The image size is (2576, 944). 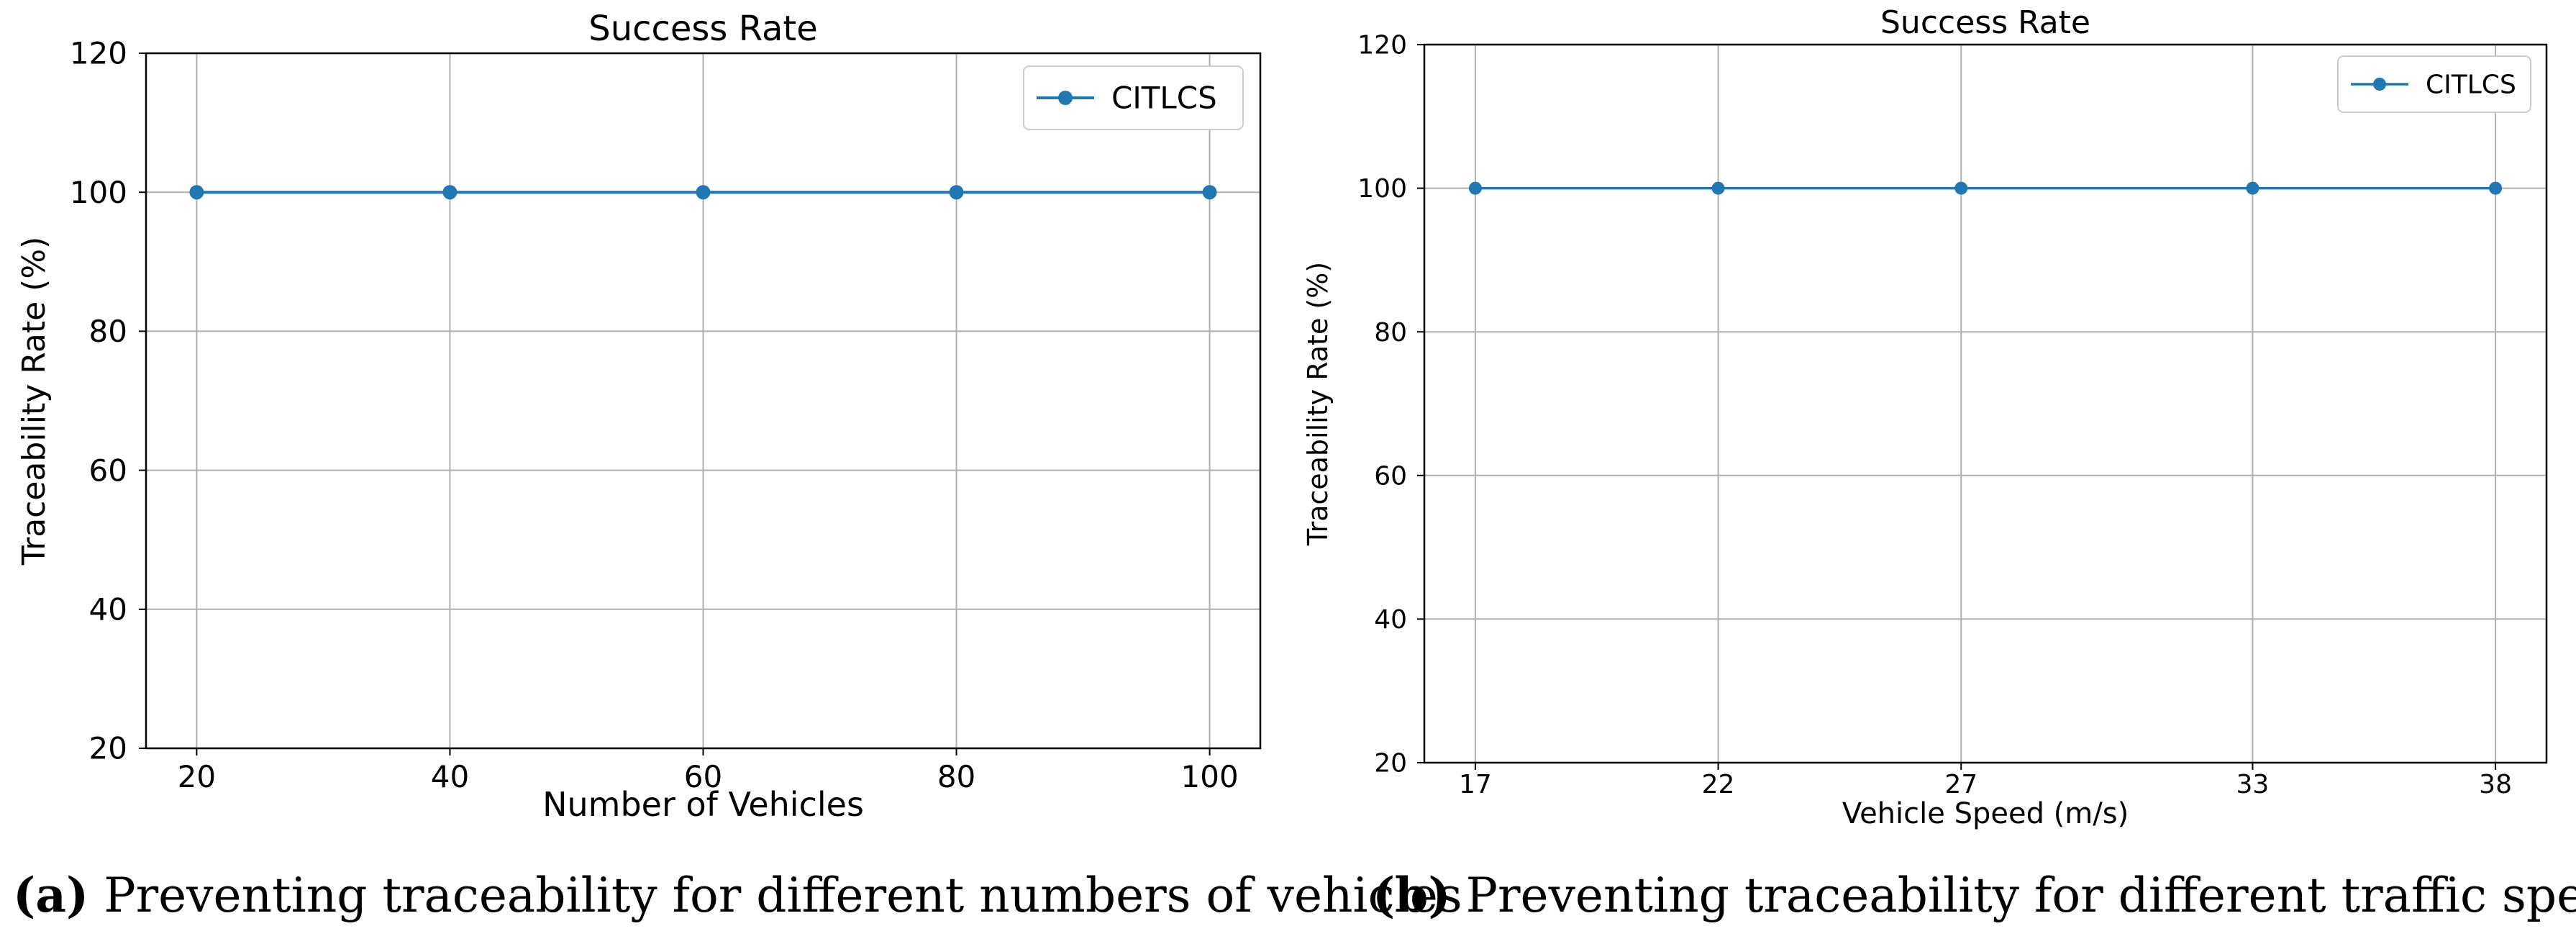 What do you see at coordinates (1412, 895) in the screenshot?
I see `caption-b-label: (b)` at bounding box center [1412, 895].